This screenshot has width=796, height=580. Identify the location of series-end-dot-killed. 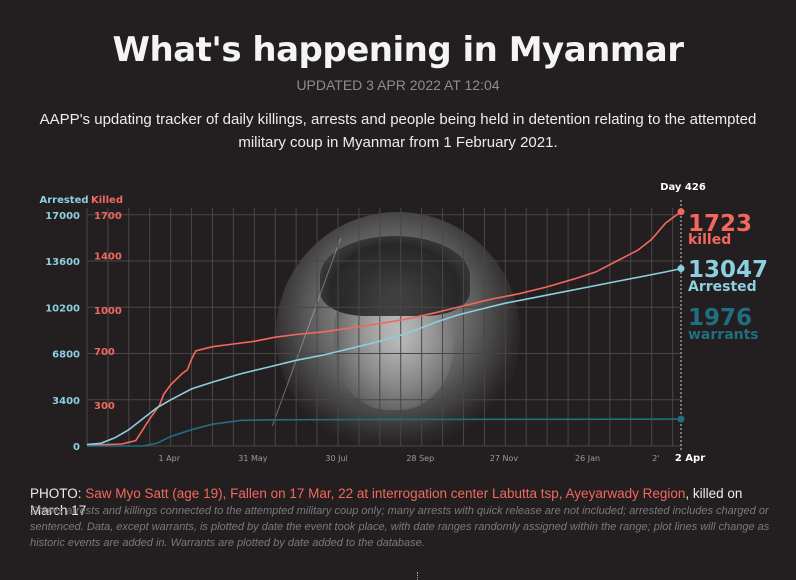
(681, 212).